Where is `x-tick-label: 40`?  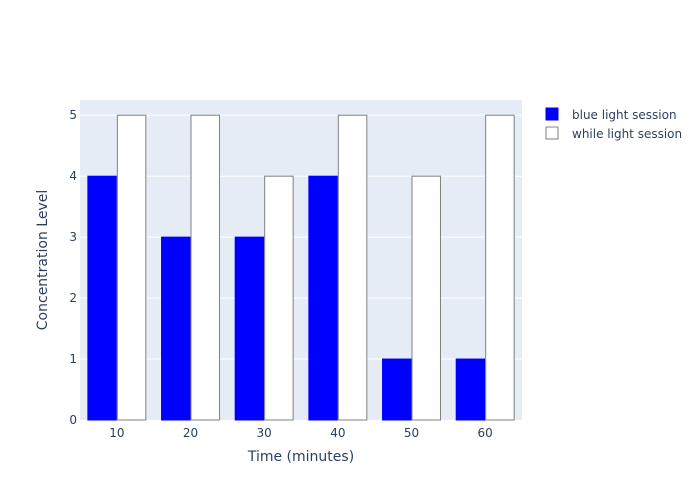
x-tick-label: 40 is located at coordinates (337, 433).